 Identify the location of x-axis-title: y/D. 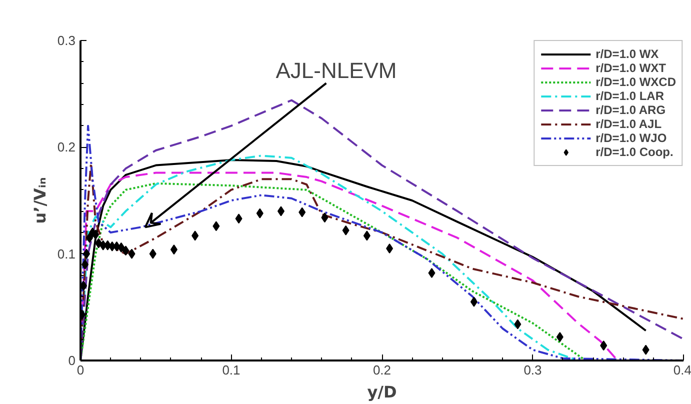
(382, 392).